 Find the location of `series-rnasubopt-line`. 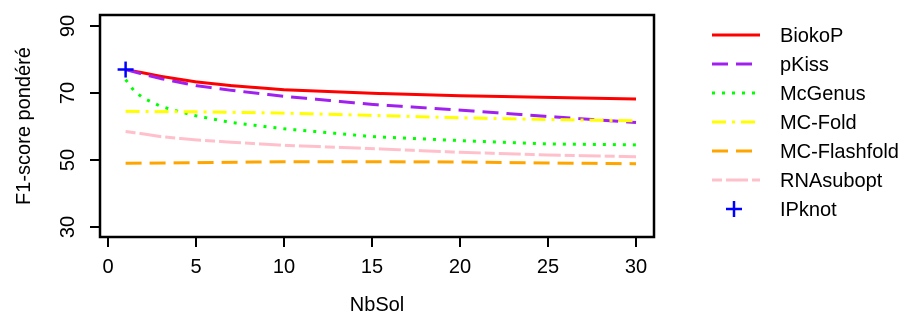

series-rnasubopt-line is located at coordinates (381, 144).